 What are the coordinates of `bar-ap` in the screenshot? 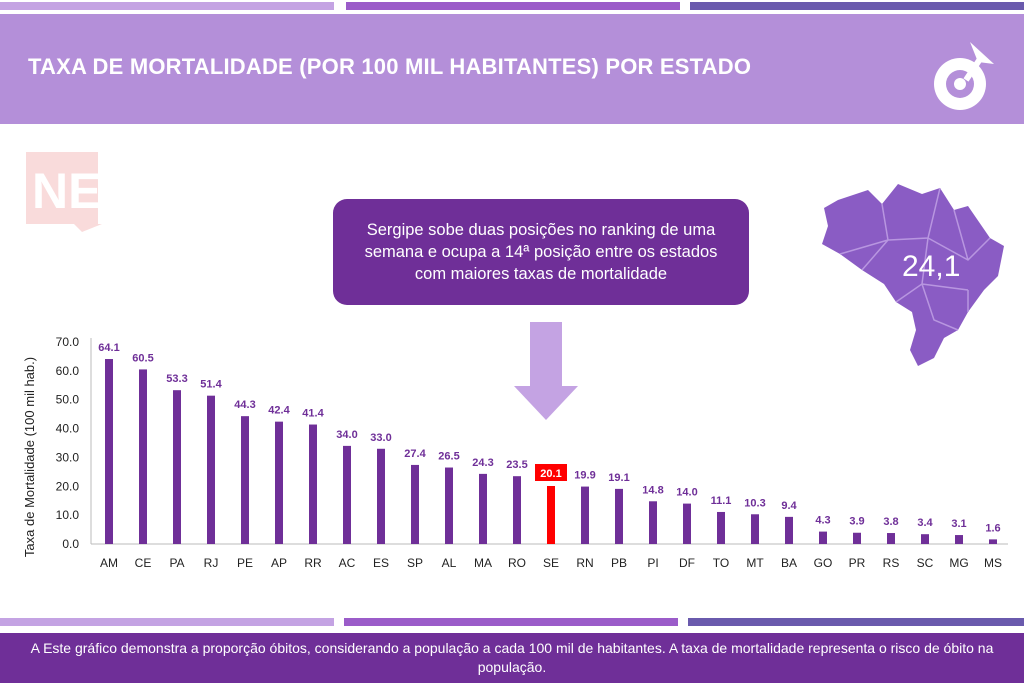 It's located at (279, 482).